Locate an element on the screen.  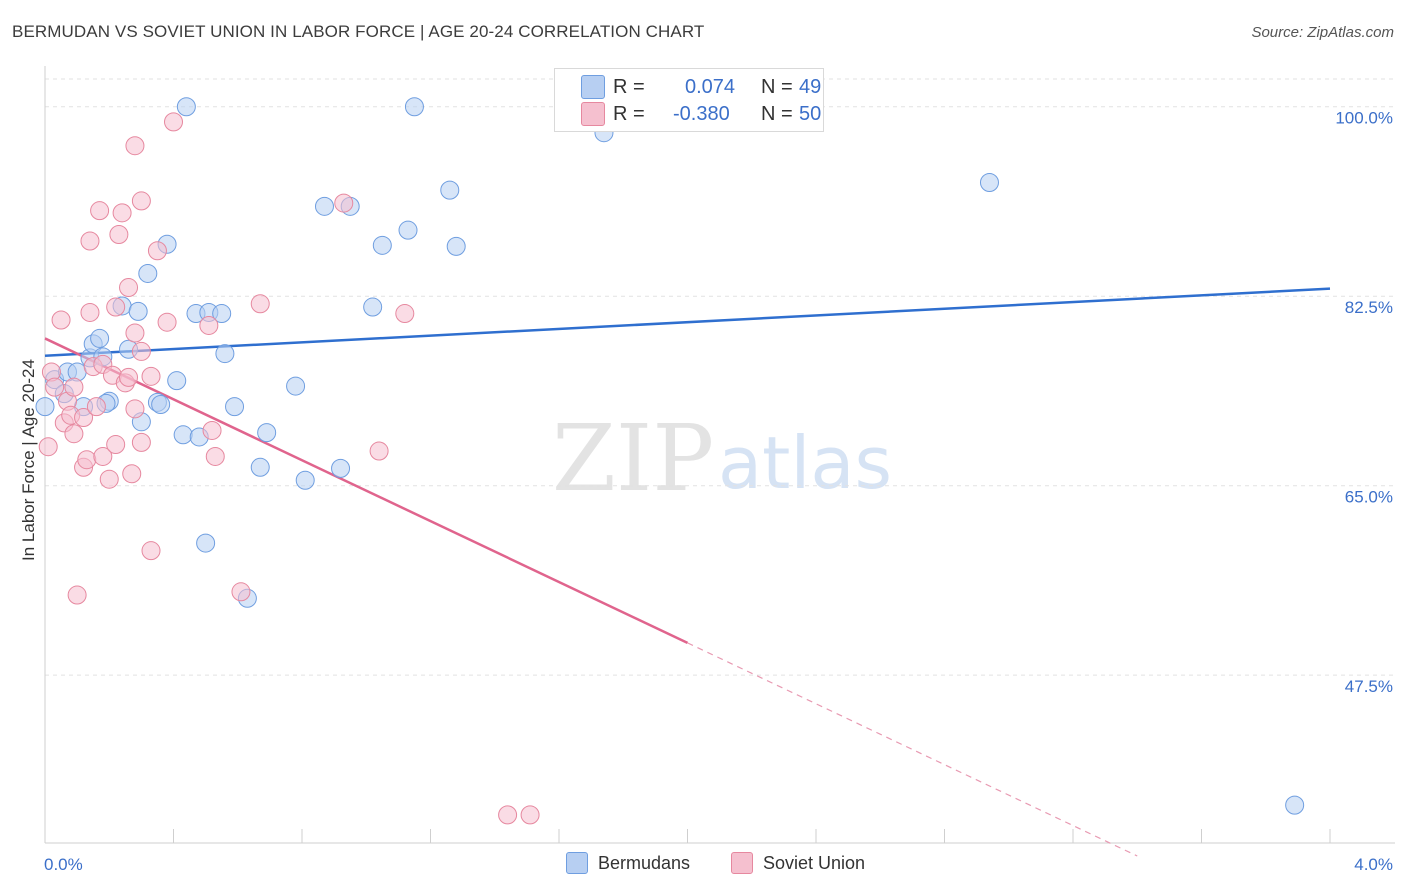
bermudans-trend-line is located at coordinates (687, 322).